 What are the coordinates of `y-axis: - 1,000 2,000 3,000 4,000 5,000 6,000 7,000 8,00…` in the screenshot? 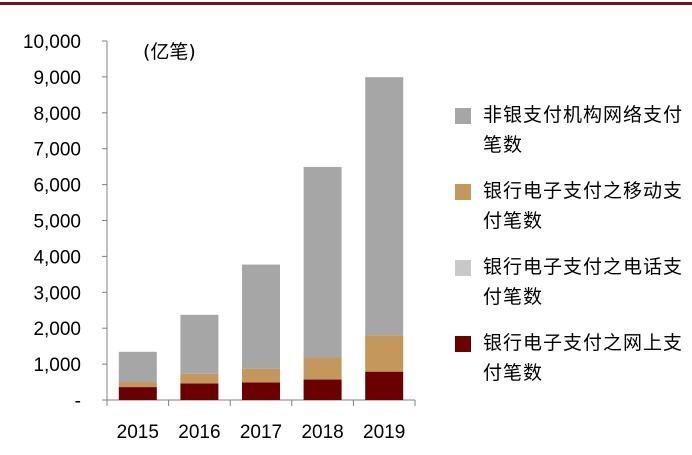 It's located at (65, 222).